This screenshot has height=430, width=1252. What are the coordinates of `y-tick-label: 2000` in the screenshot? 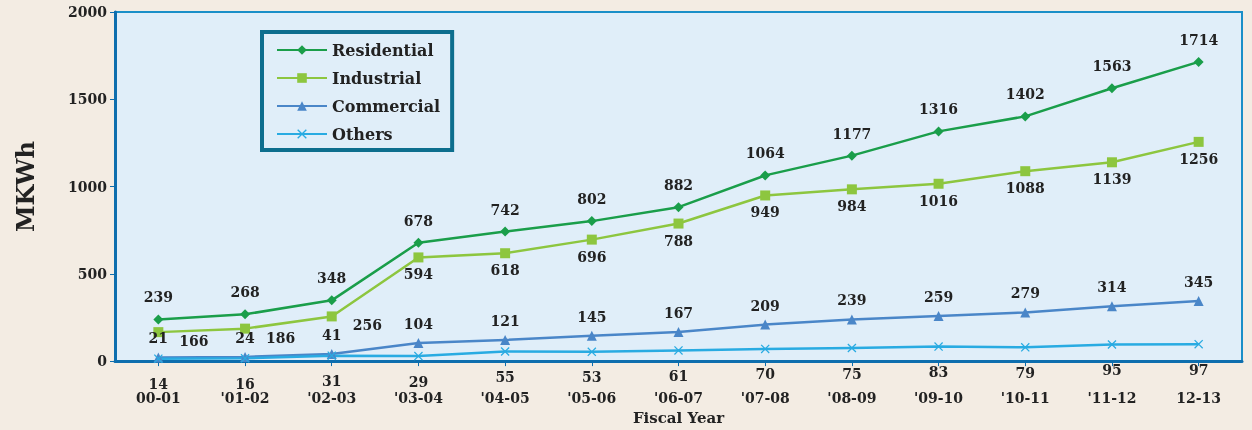 It's located at (88, 12).